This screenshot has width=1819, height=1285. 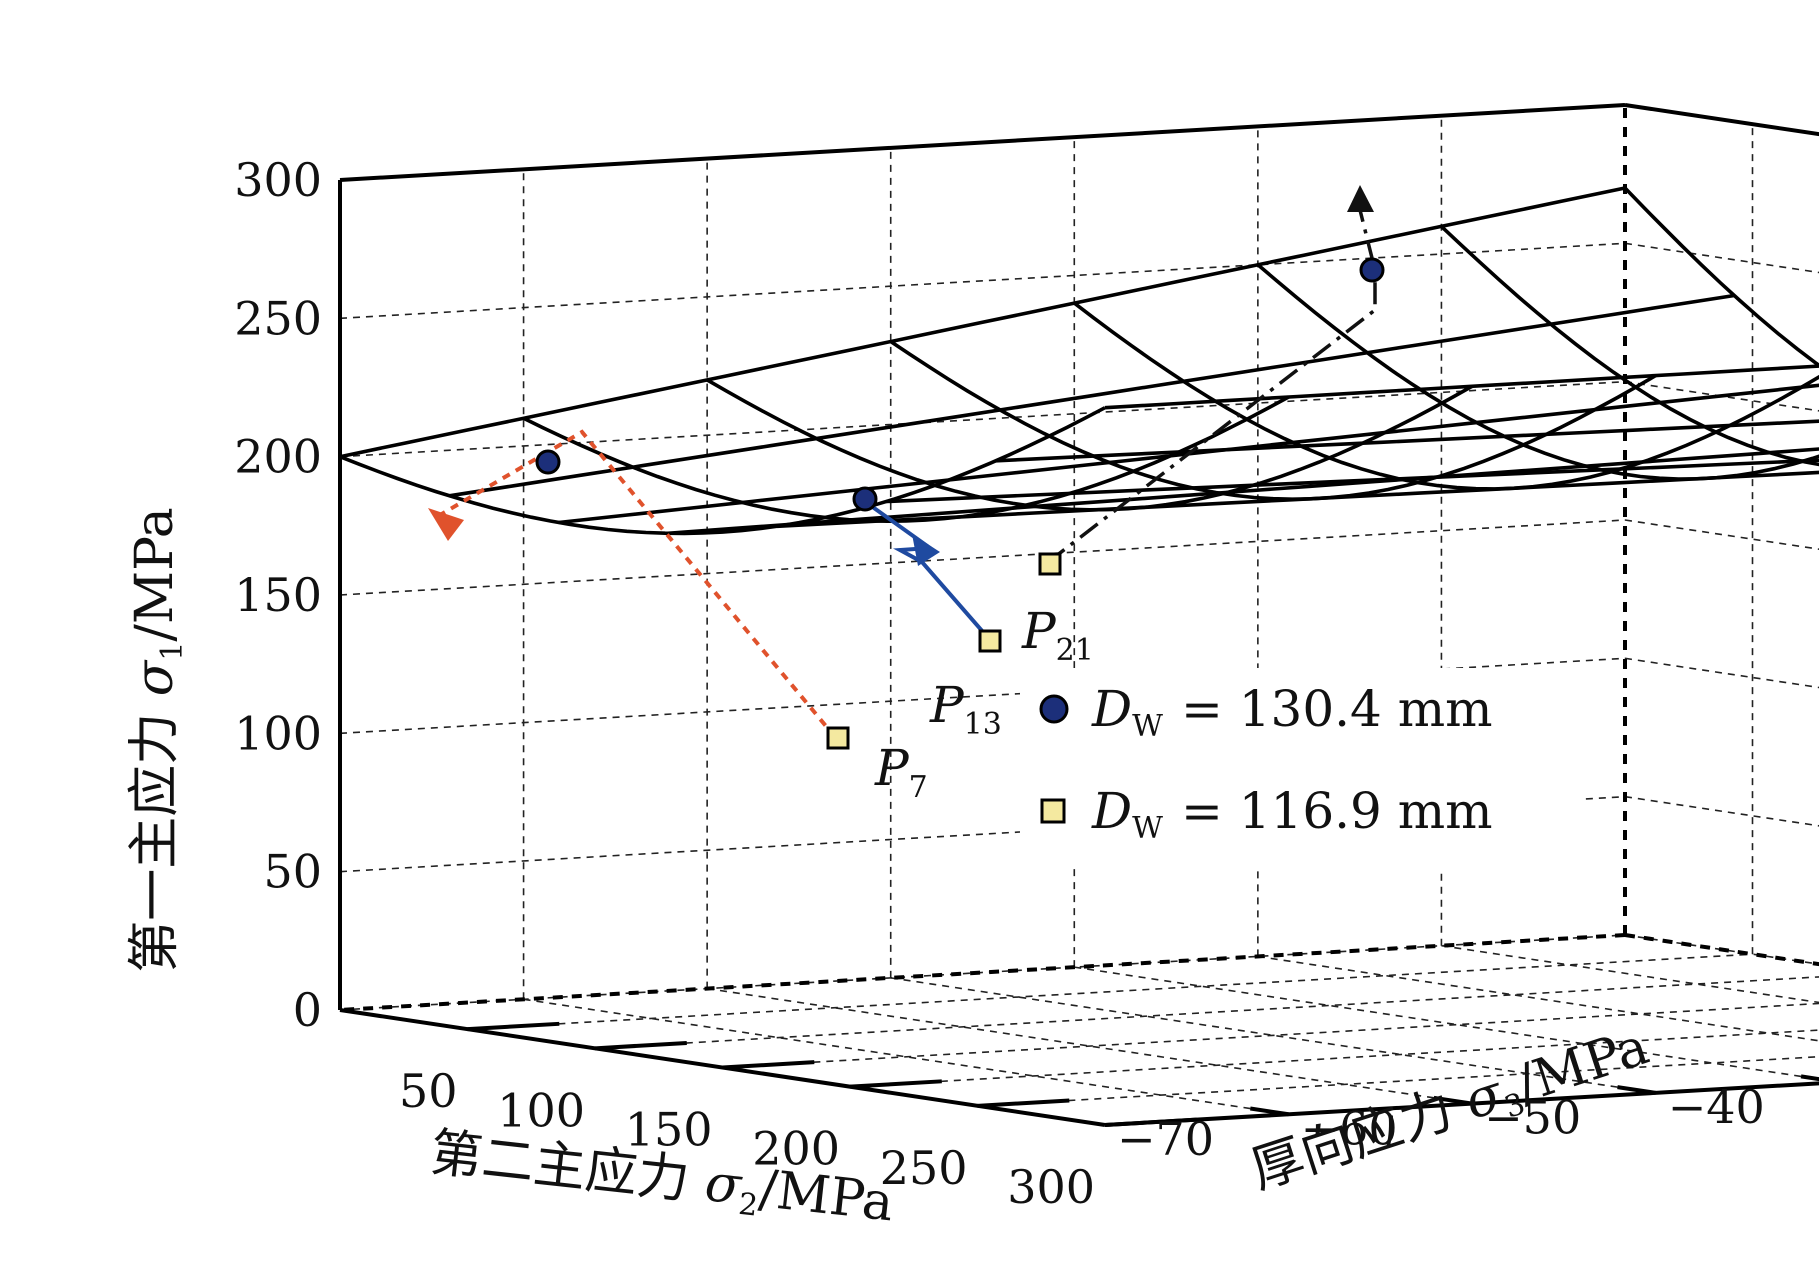 I want to click on path-p7-arrowhead, so click(x=446, y=524).